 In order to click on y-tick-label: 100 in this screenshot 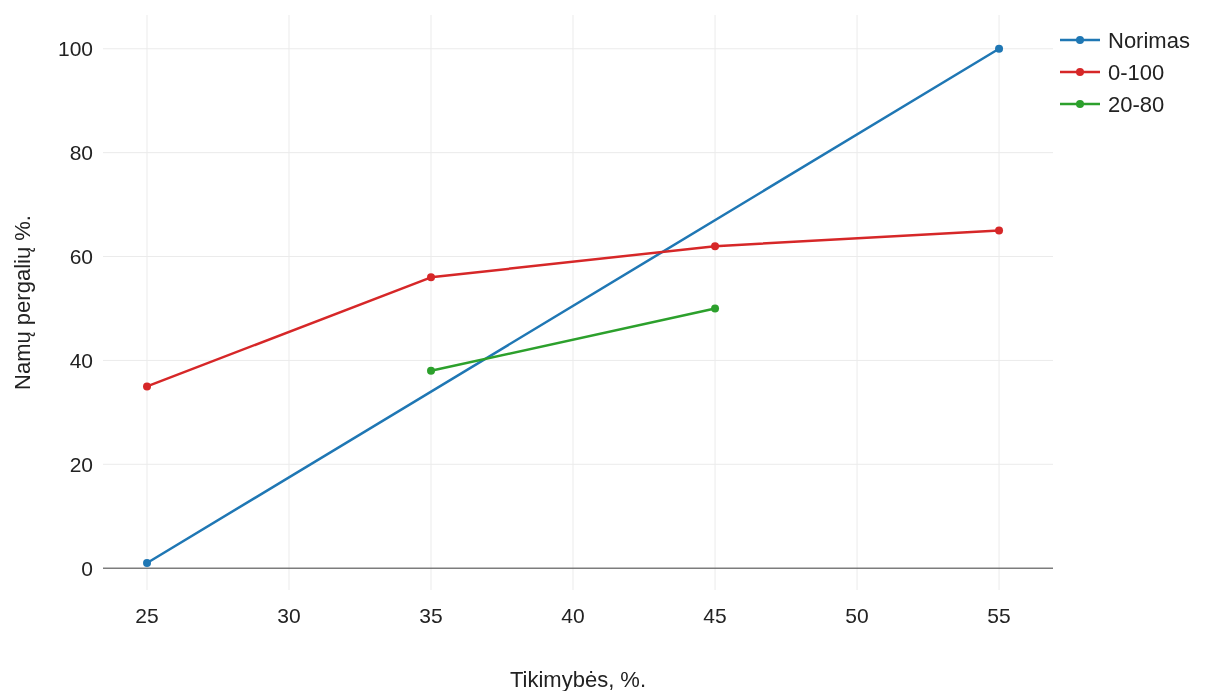, I will do `click(75, 49)`.